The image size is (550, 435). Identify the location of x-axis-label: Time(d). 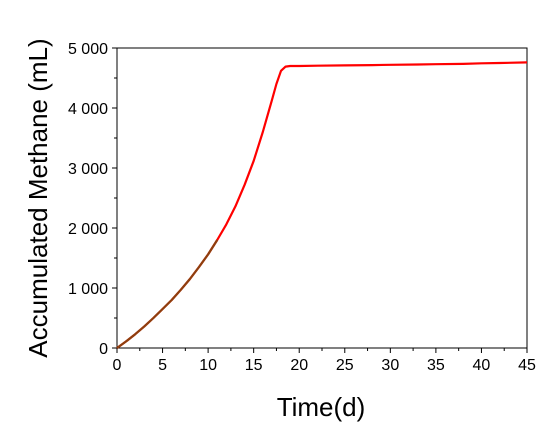
(321, 407).